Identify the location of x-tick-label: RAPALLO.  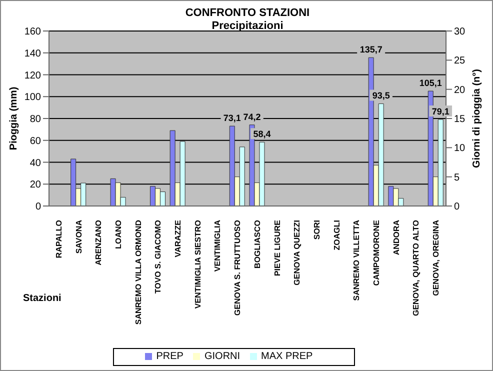
(59, 239).